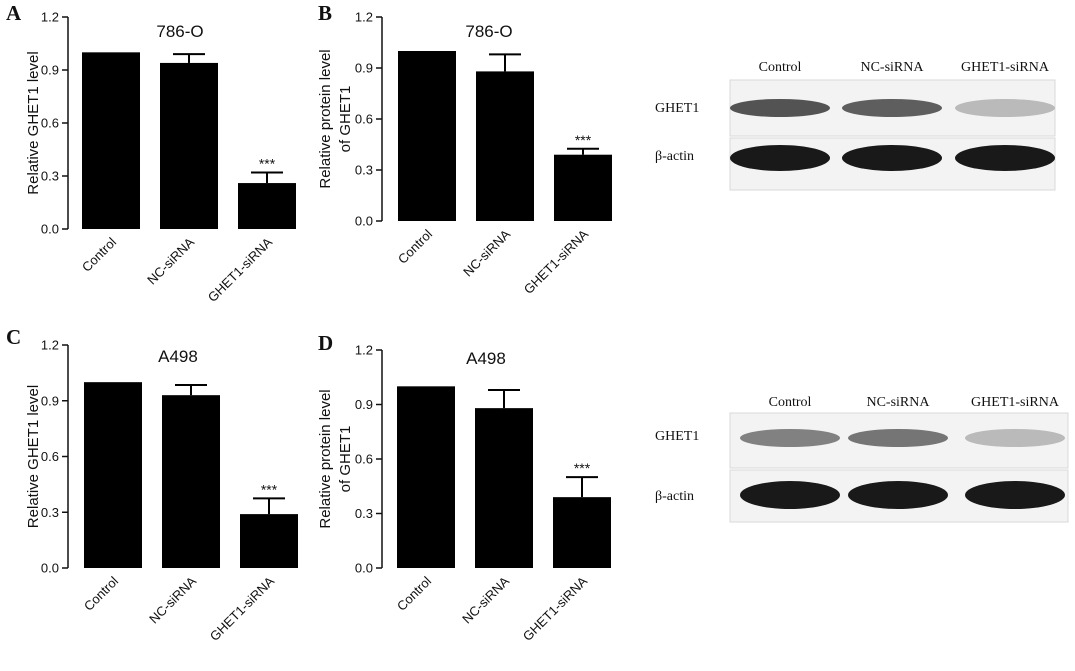  What do you see at coordinates (862, 459) in the screenshot?
I see `western-blot-2: Control NC-siRNA GHET1-siRNA GHET1 β-actin` at bounding box center [862, 459].